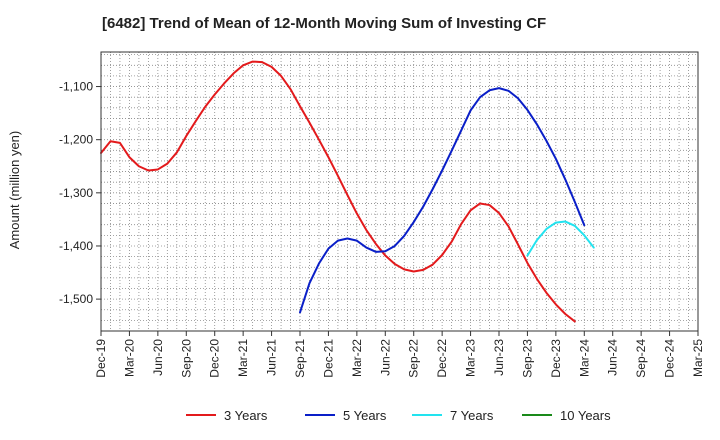 The width and height of the screenshot is (720, 440). What do you see at coordinates (613, 357) in the screenshot?
I see `x-tick-label: Jun-24` at bounding box center [613, 357].